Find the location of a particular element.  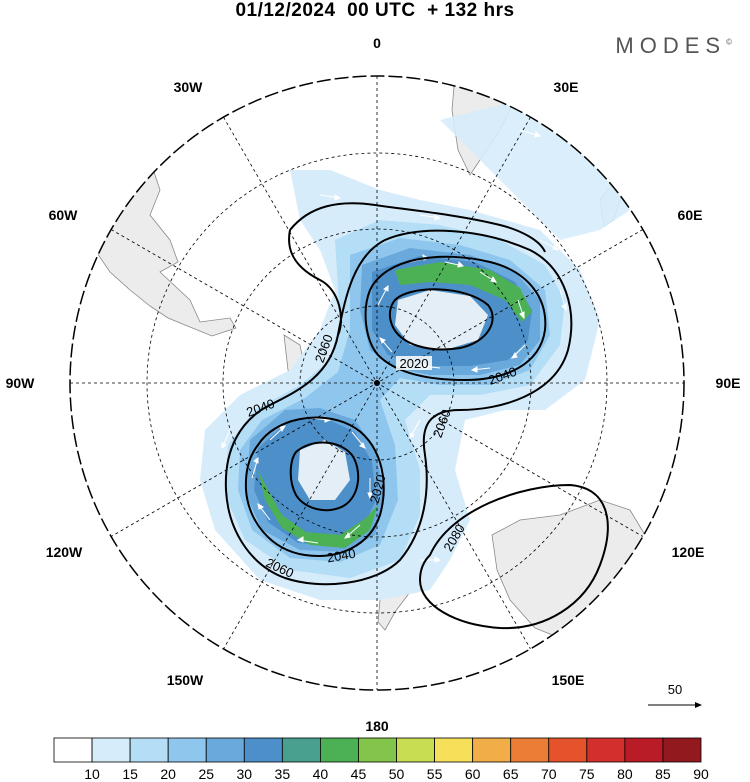

lon-label-150w: 150W is located at coordinates (185, 680).